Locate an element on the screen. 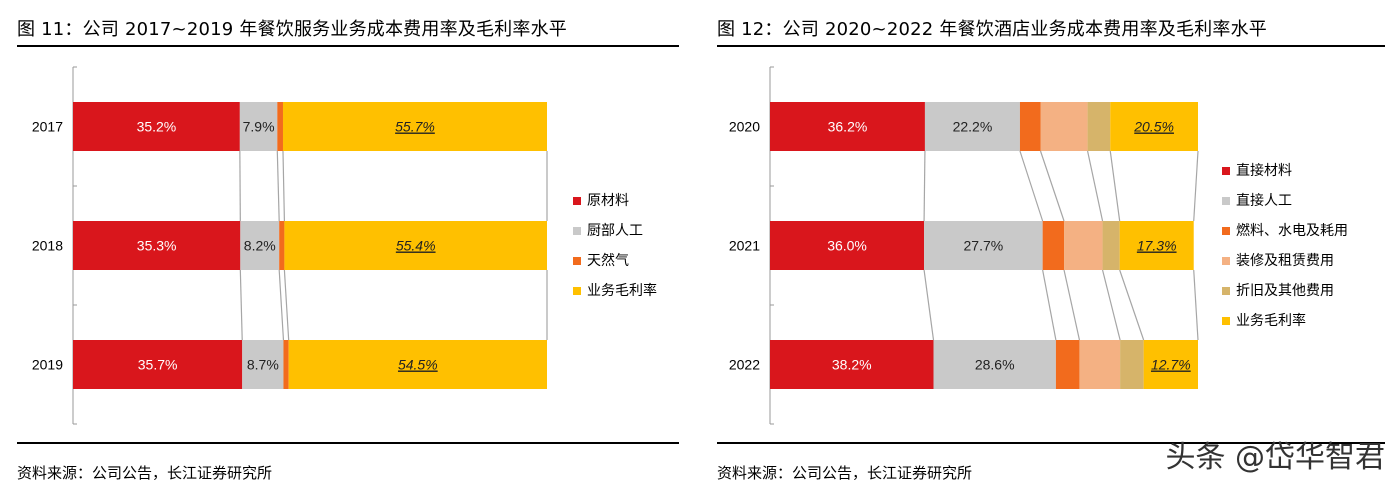  data-label: 36.2% is located at coordinates (848, 127).